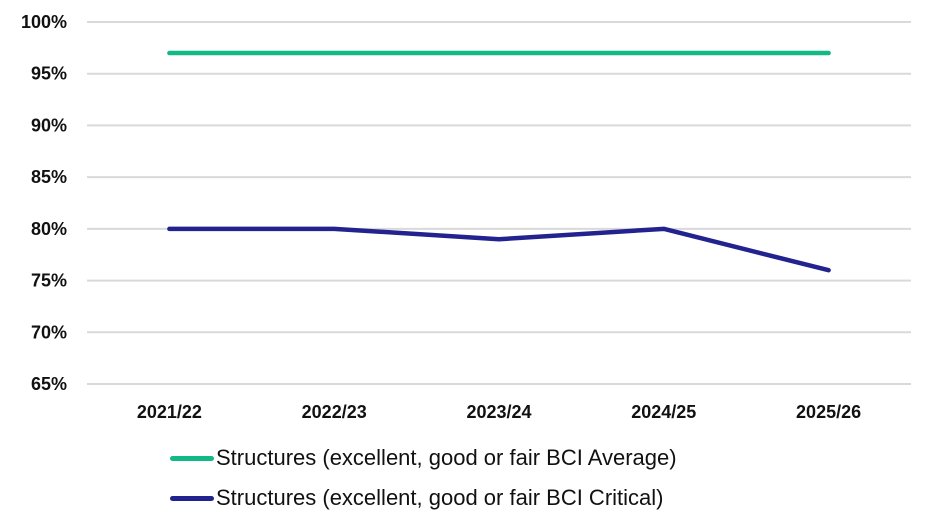  Describe the element at coordinates (663, 412) in the screenshot. I see `x-tick-label: 2024/25` at that location.